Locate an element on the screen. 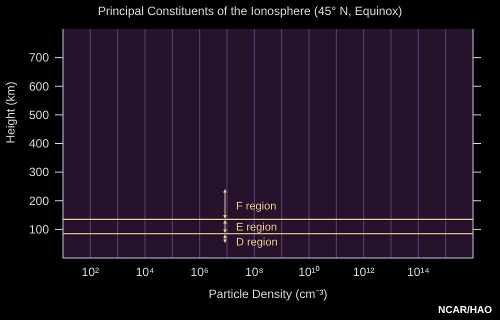 The image size is (500, 320). annotation: E region is located at coordinates (256, 228).